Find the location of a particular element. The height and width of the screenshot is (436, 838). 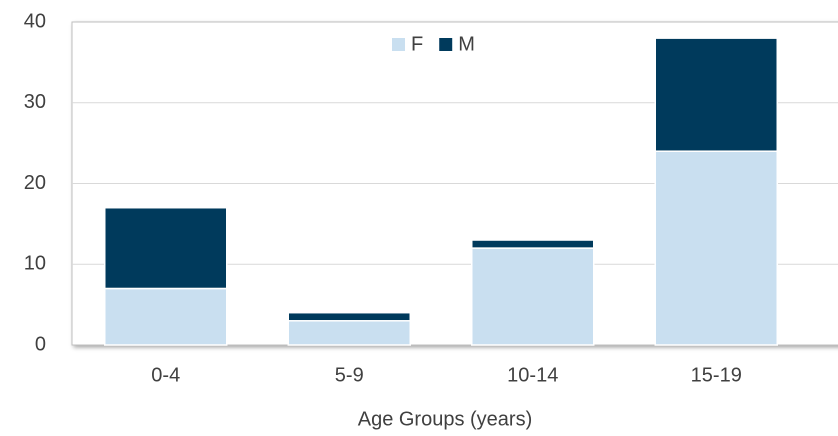

legend-label: F is located at coordinates (417, 44).